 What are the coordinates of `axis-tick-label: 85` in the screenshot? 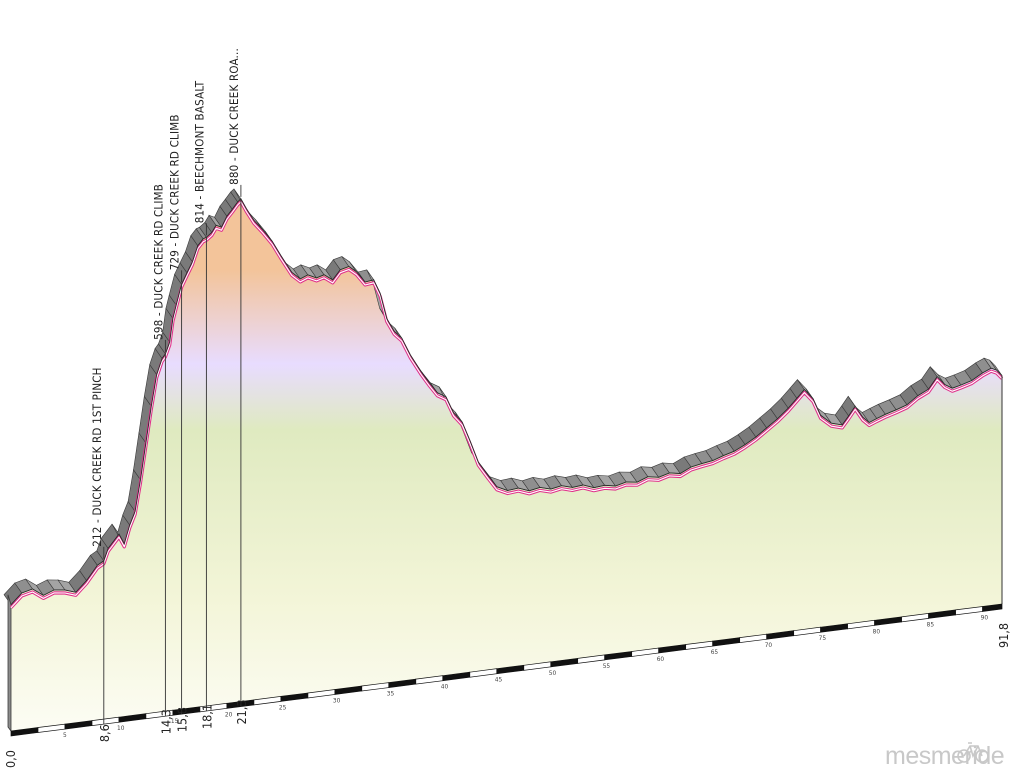 It's located at (931, 624).